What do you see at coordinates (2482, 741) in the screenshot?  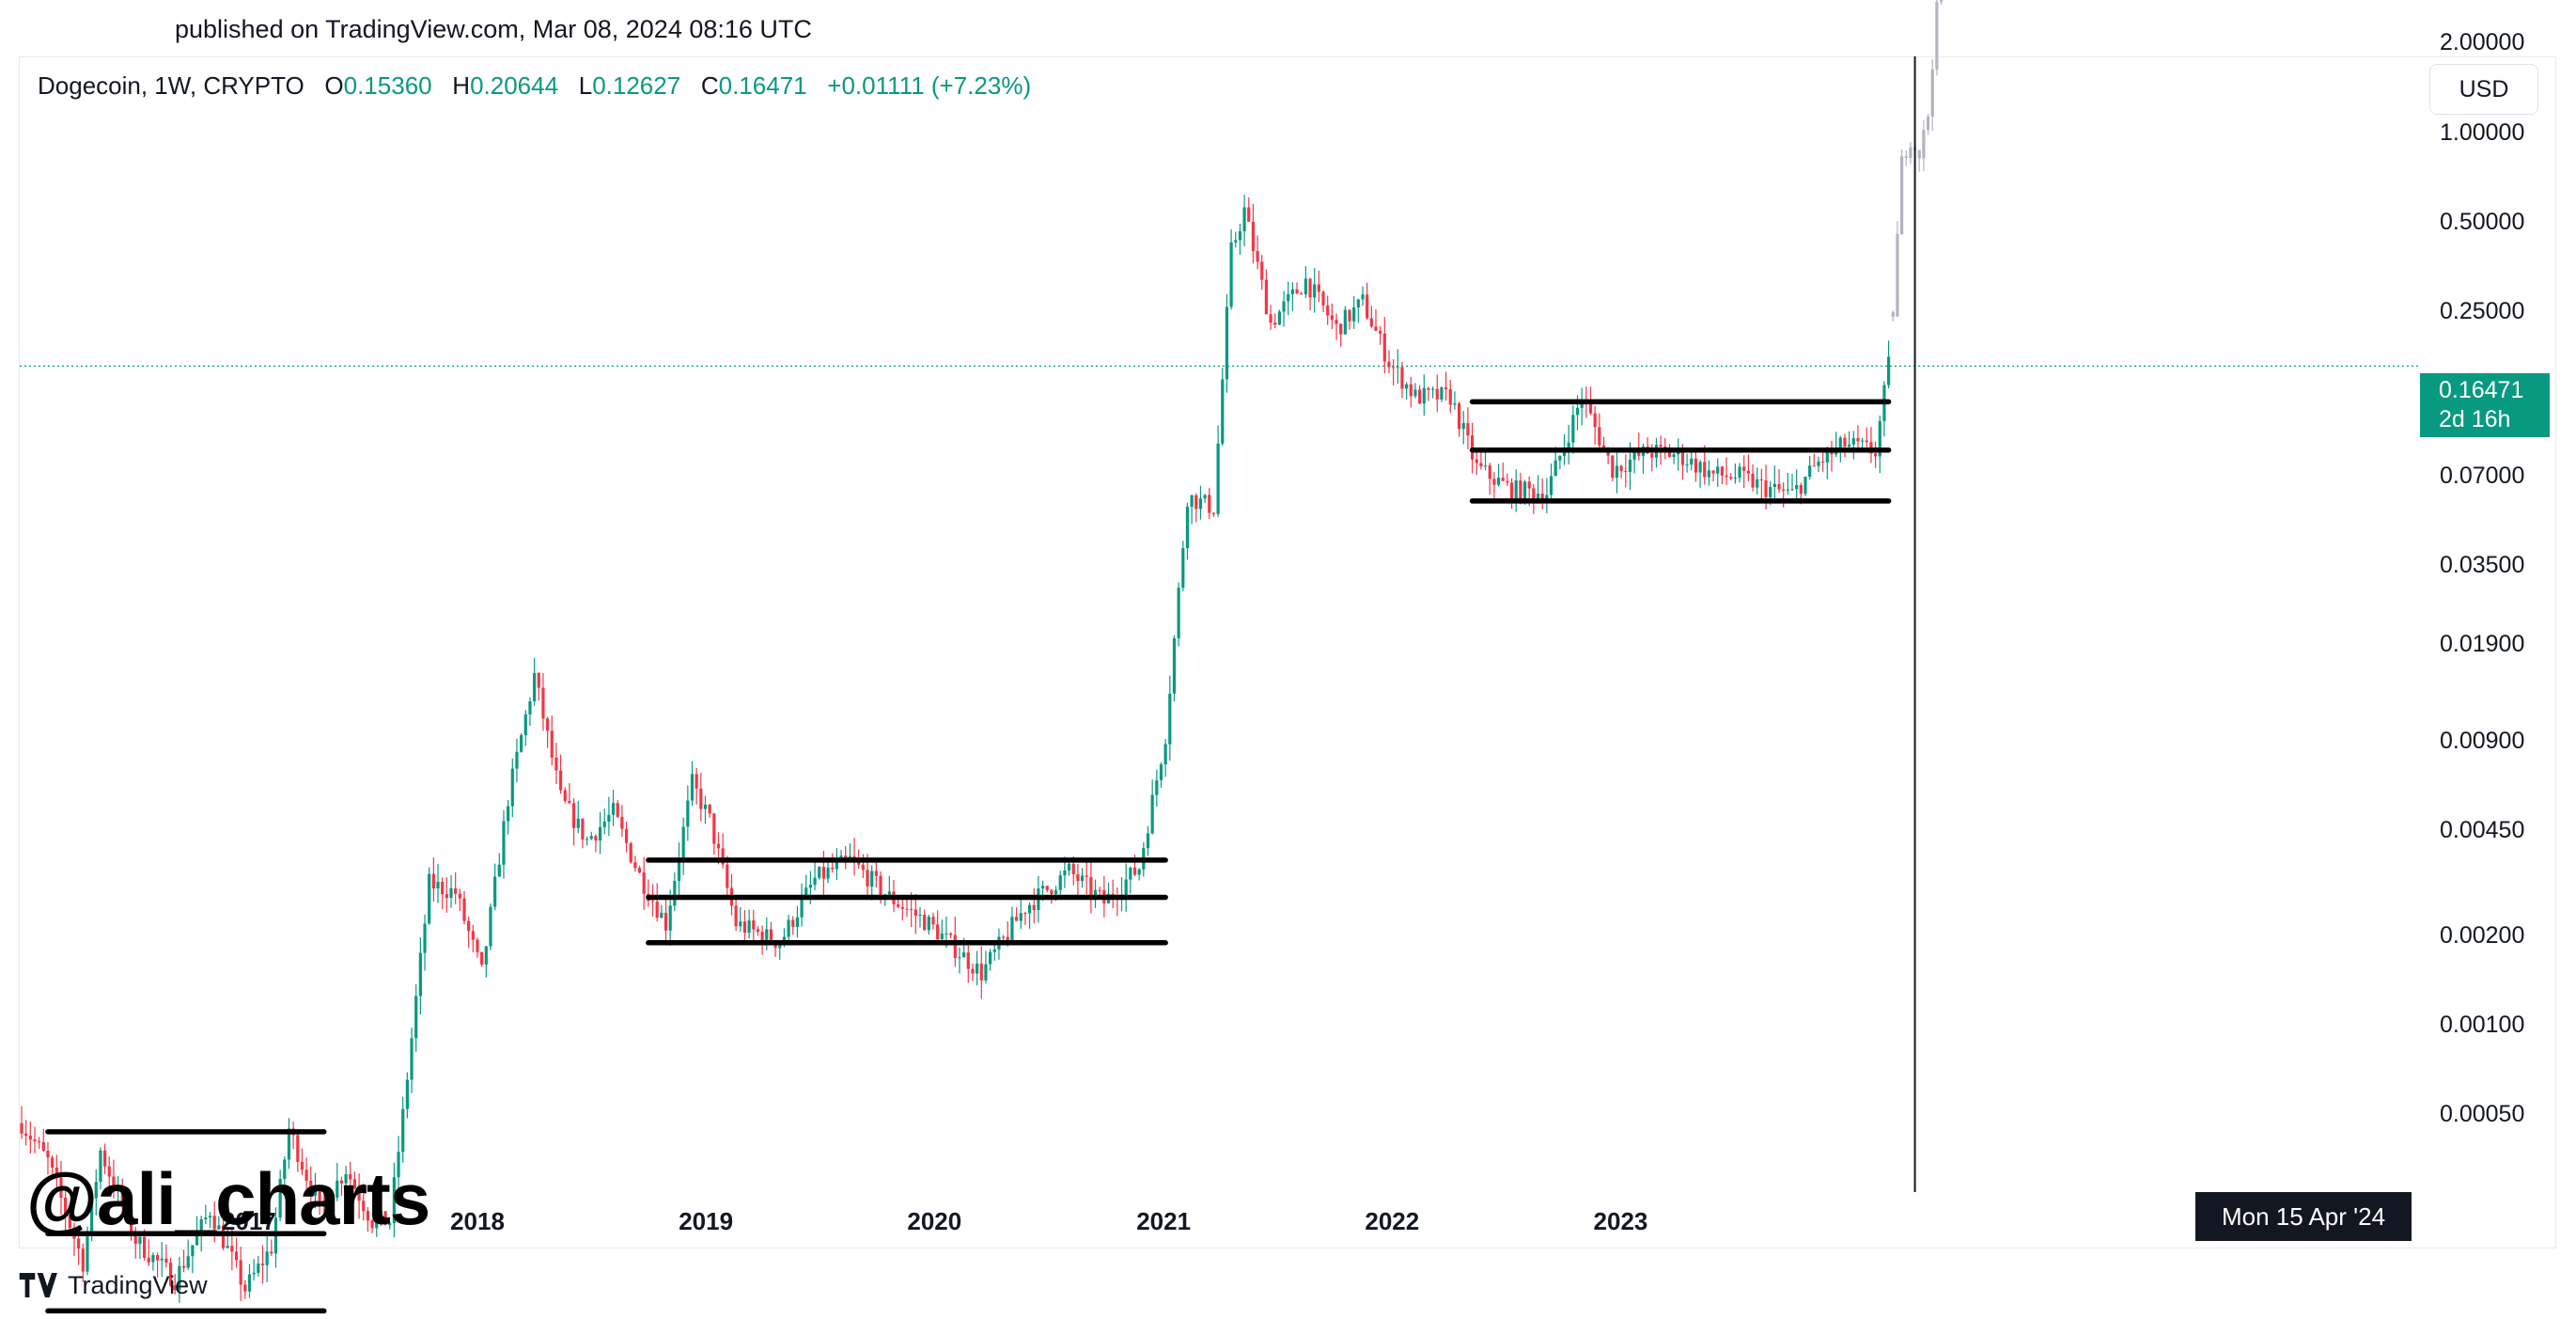 I see `price-tick-label: 0.00900` at bounding box center [2482, 741].